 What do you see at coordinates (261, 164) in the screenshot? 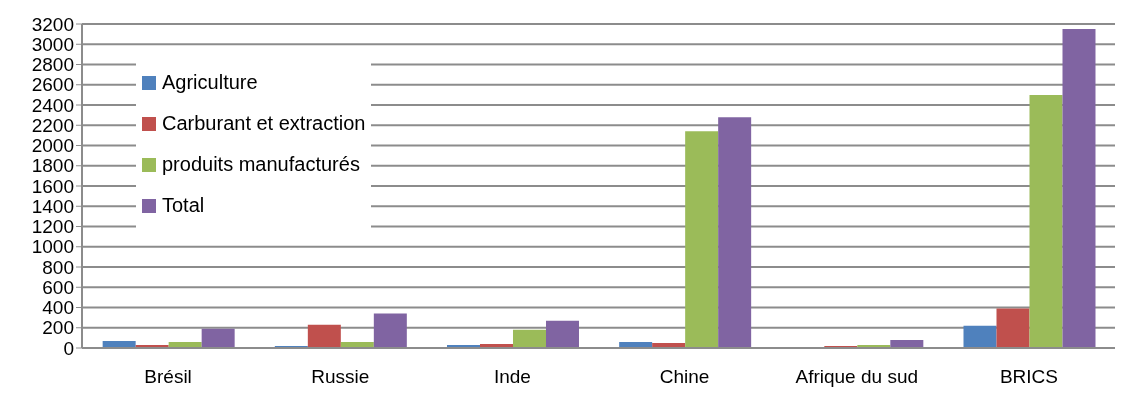
I see `legend-label: produits manufacturés` at bounding box center [261, 164].